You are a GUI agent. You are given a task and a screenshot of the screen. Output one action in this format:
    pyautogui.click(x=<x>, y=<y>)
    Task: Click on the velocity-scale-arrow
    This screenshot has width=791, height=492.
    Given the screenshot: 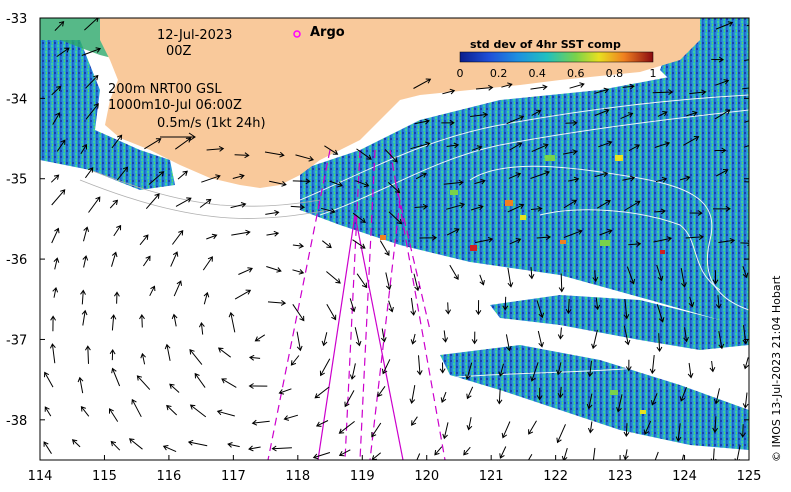 What is the action you would take?
    pyautogui.click(x=178, y=137)
    